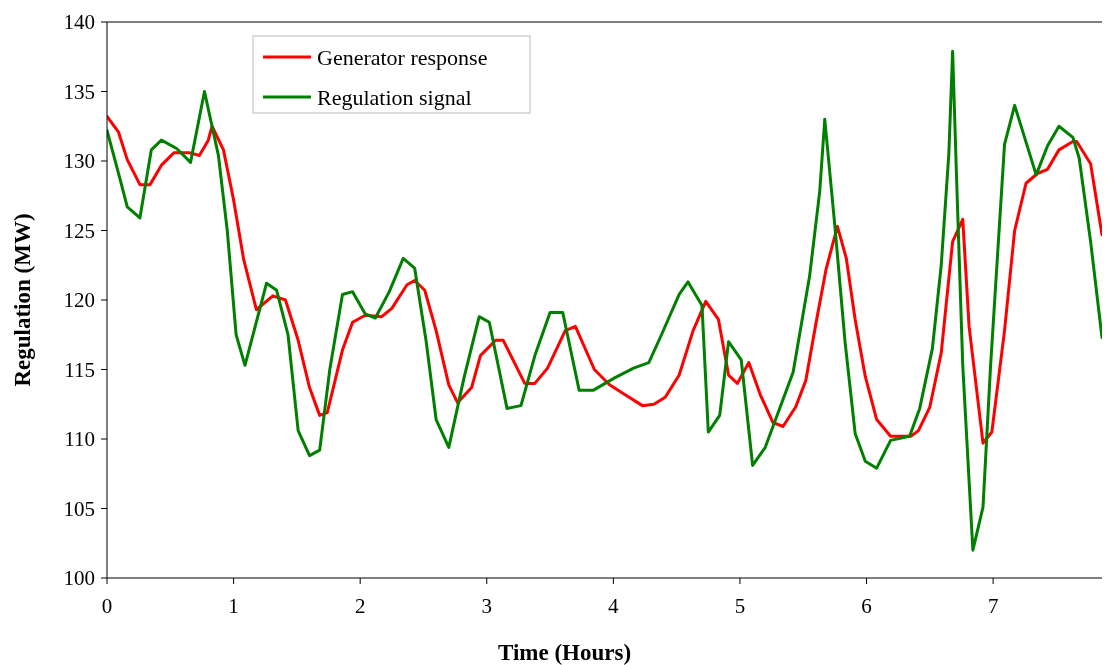 The image size is (1113, 665). Describe the element at coordinates (79, 508) in the screenshot. I see `y-tick-label: 105` at that location.